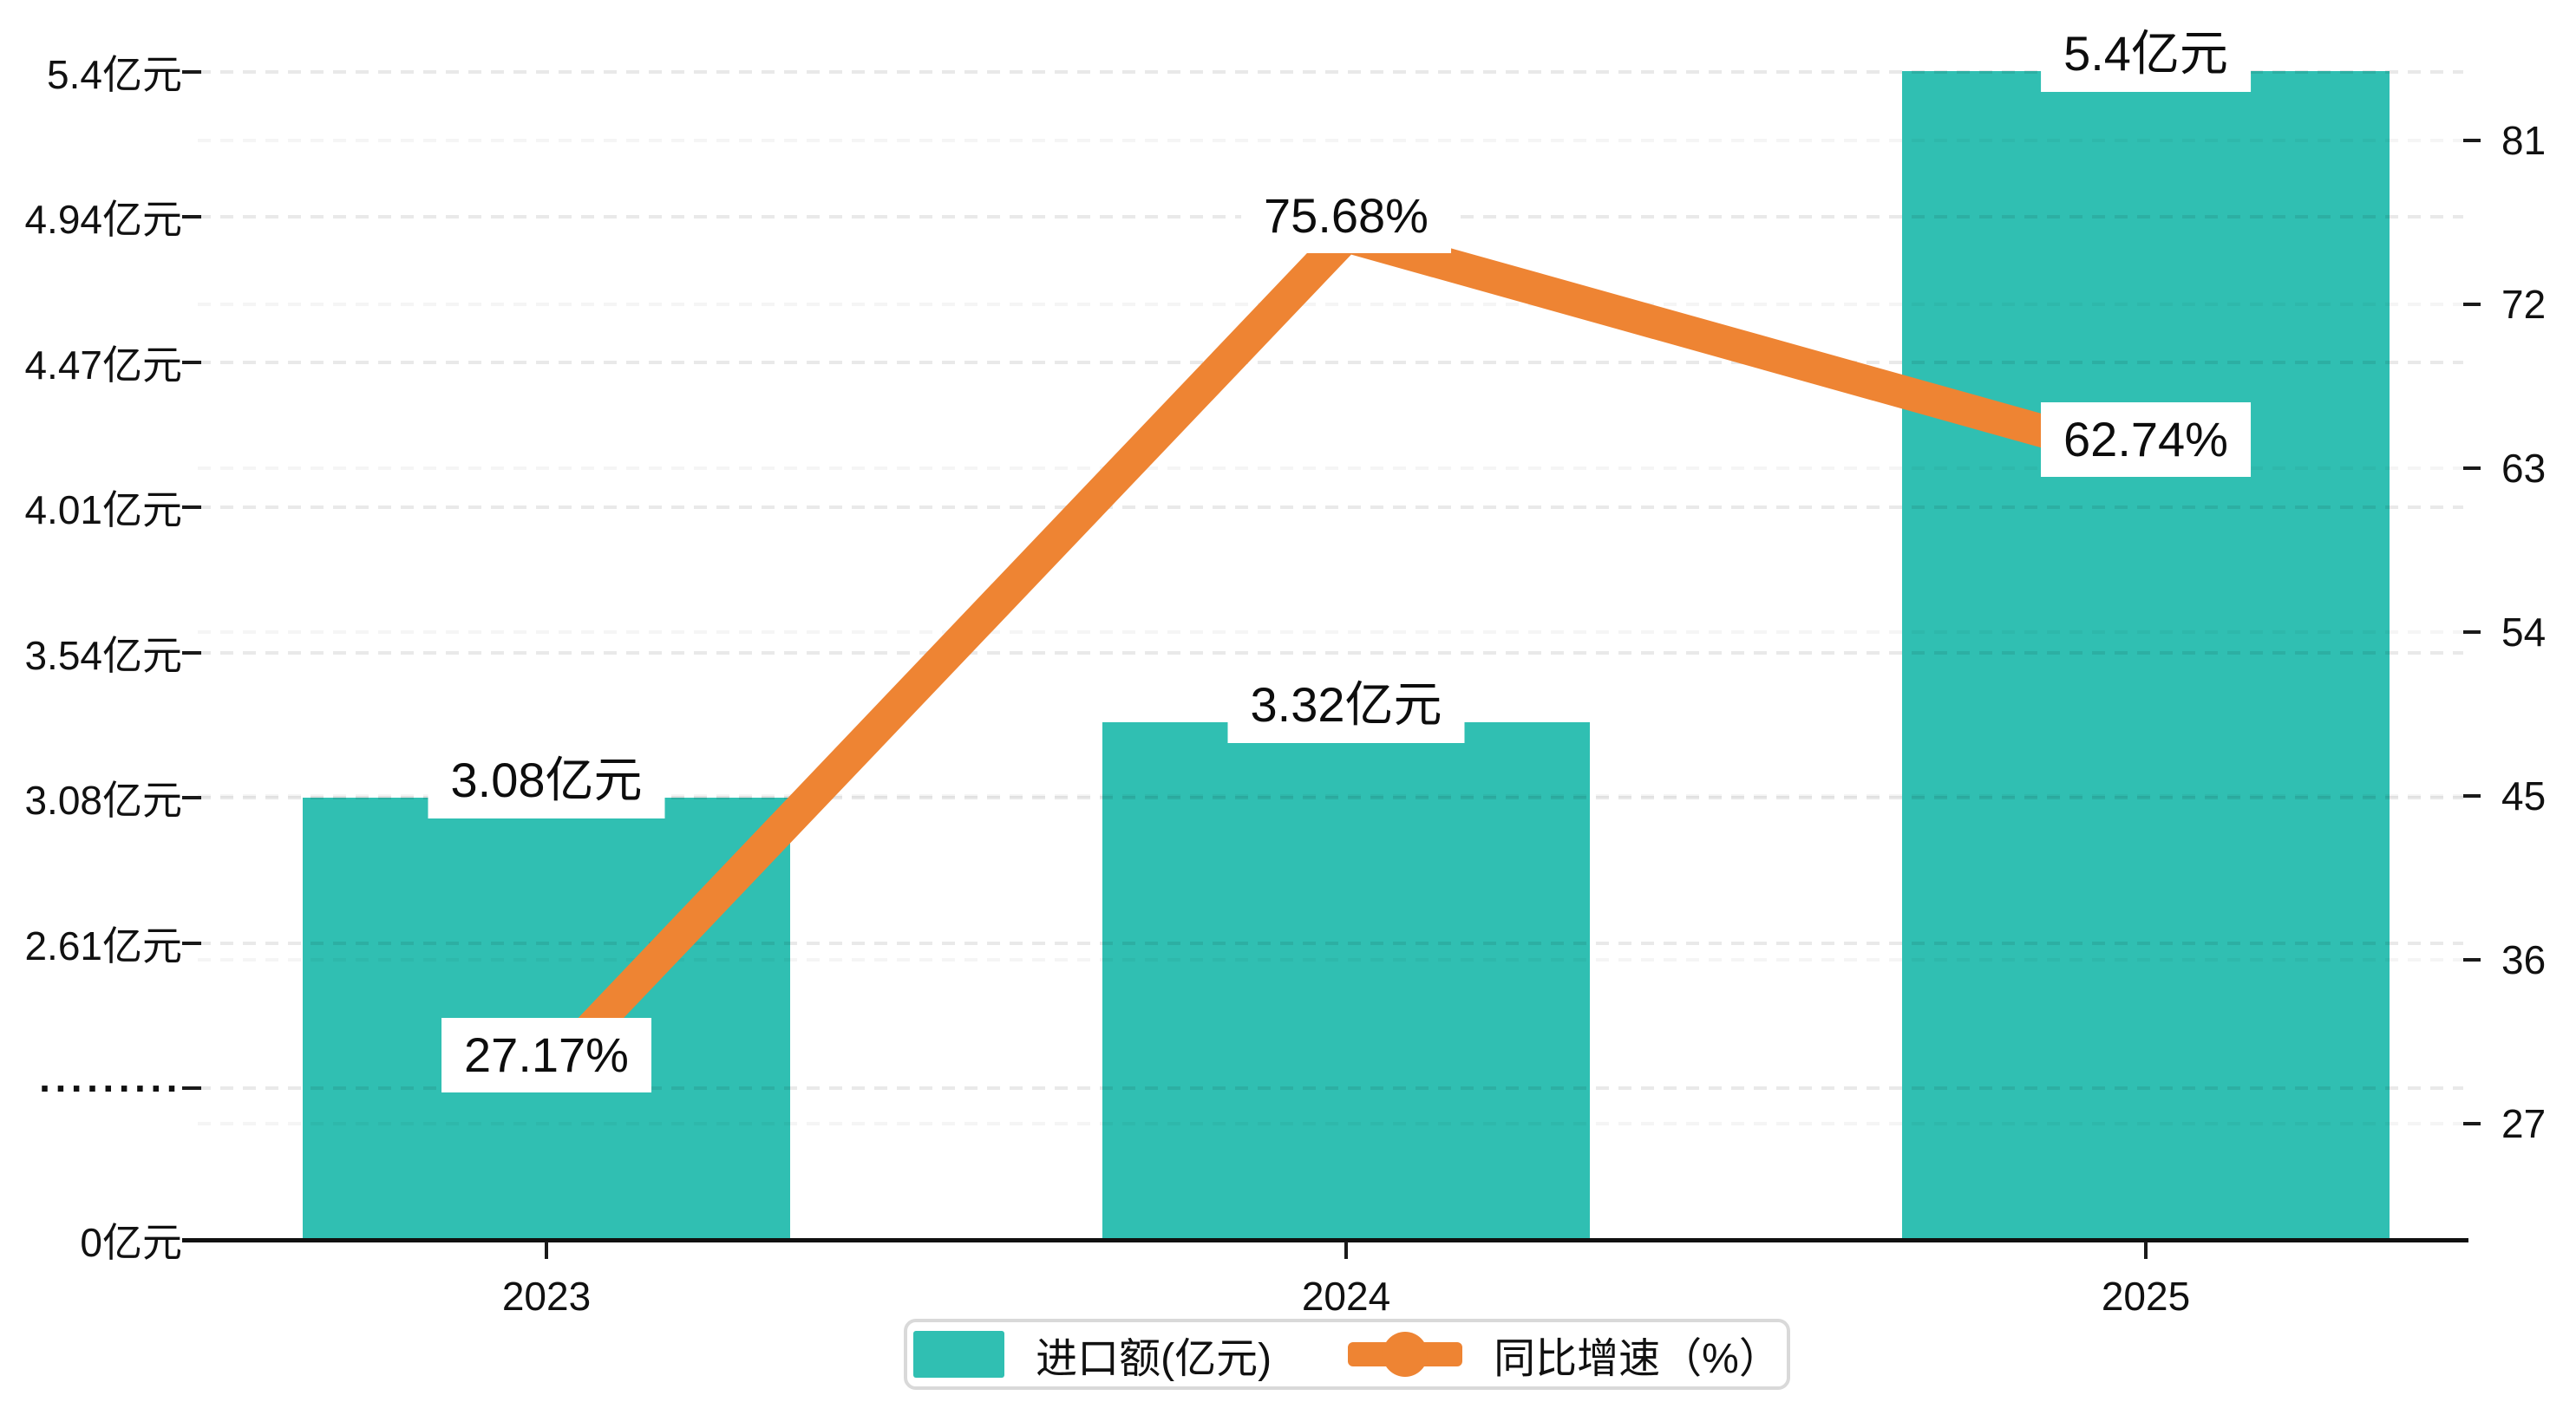 Image resolution: width=2576 pixels, height=1415 pixels. What do you see at coordinates (1346, 1296) in the screenshot?
I see `x-axis-label-2024: 2024` at bounding box center [1346, 1296].